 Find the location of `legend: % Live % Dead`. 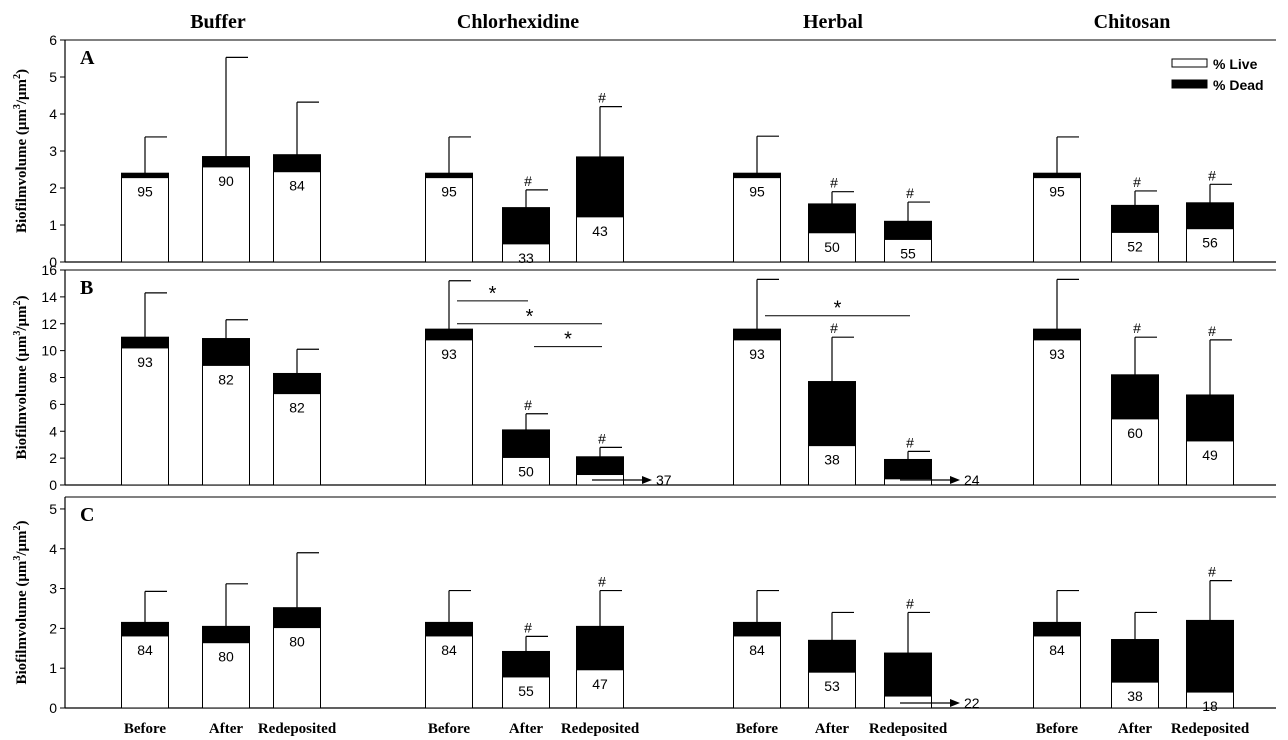

legend: % Live % Dead is located at coordinates (1217, 74).